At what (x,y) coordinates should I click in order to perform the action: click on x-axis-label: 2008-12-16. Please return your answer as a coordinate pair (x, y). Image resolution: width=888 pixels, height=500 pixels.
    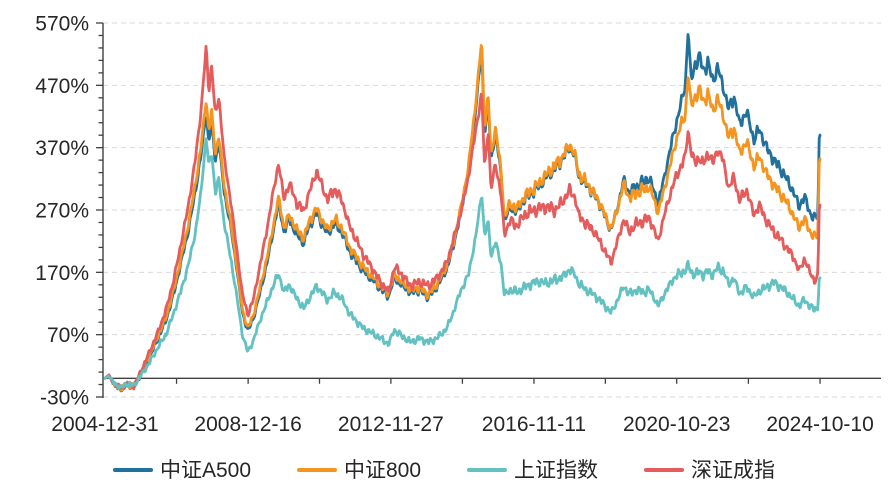
    Looking at the image, I should click on (247, 424).